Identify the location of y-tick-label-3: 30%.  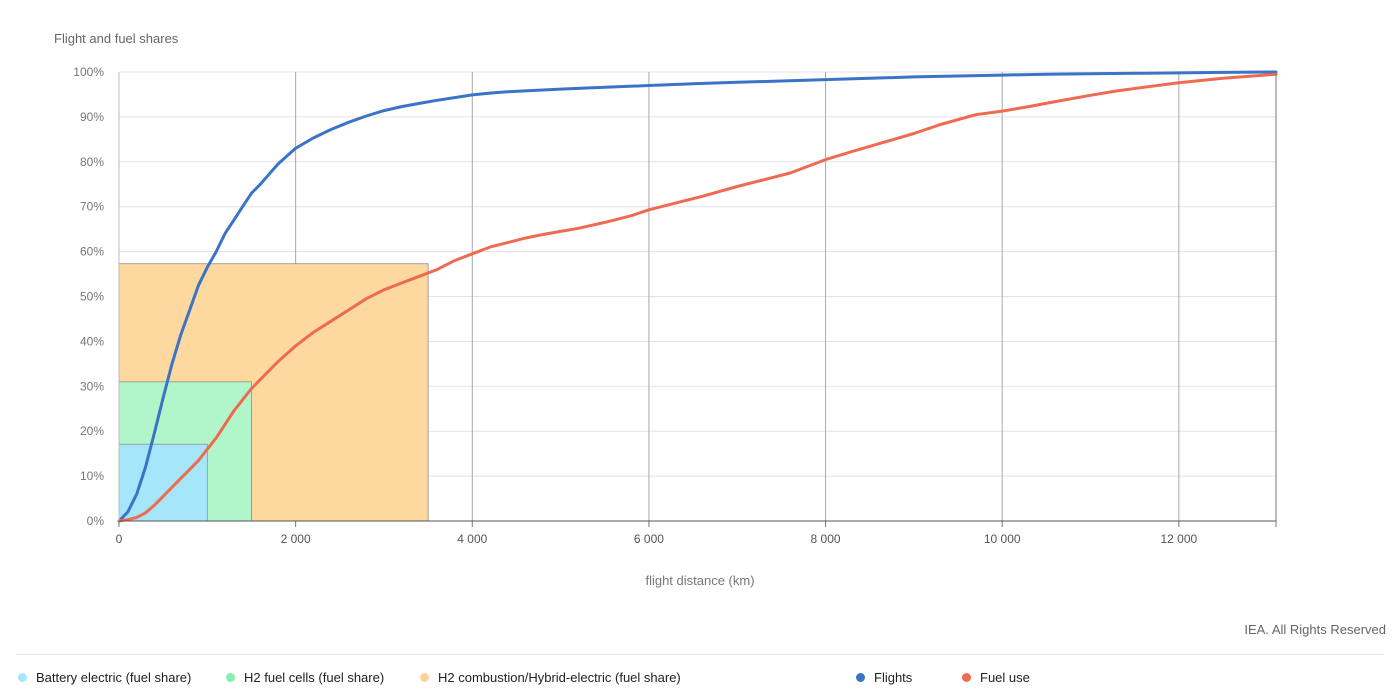
(92, 386).